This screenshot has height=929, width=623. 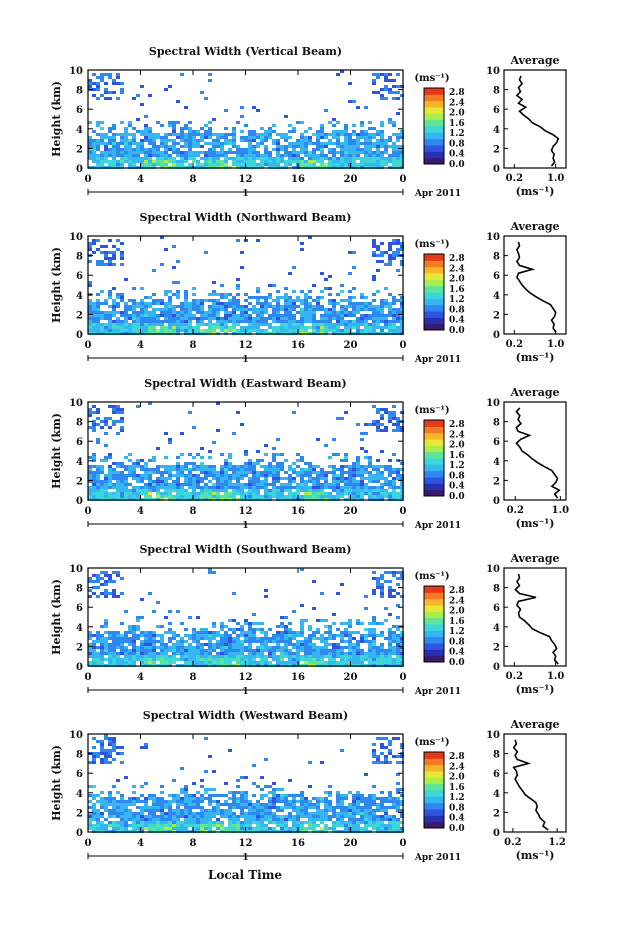 I want to click on avg-x-tick-label: 1.0, so click(x=555, y=178).